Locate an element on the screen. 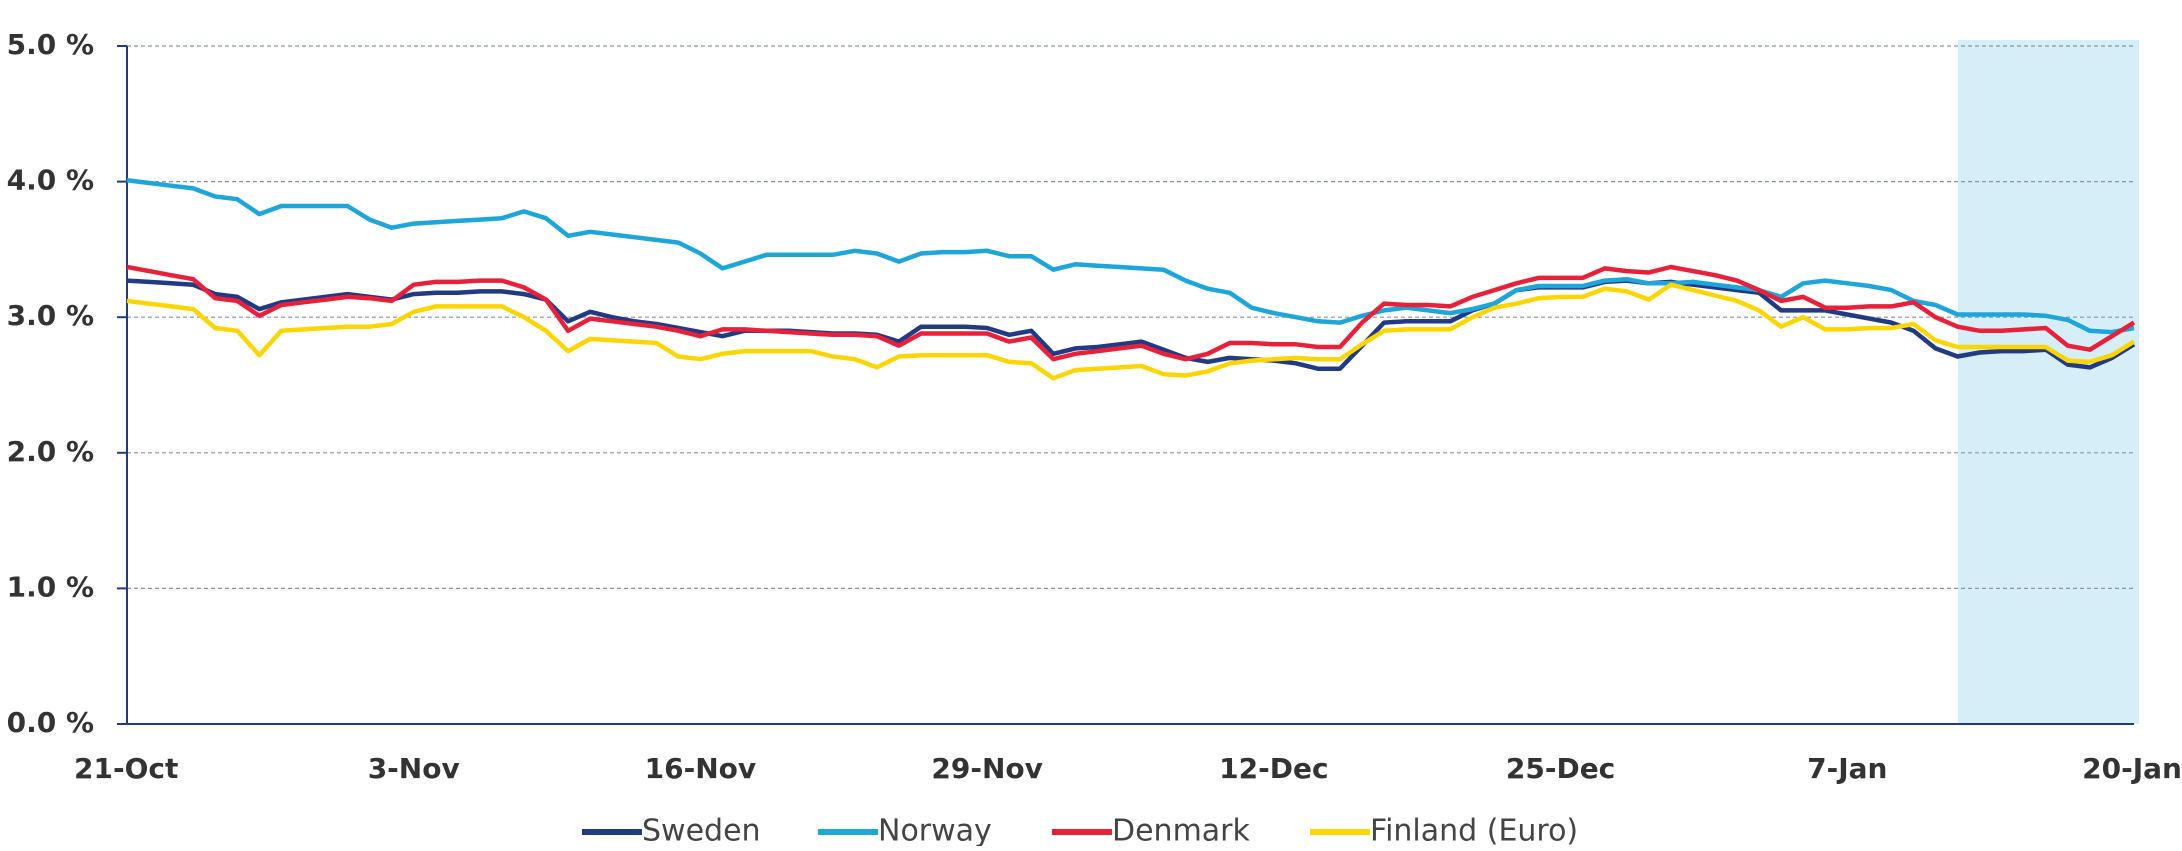 The height and width of the screenshot is (851, 2182). x-tick-label: 7-Jan is located at coordinates (1847, 768).